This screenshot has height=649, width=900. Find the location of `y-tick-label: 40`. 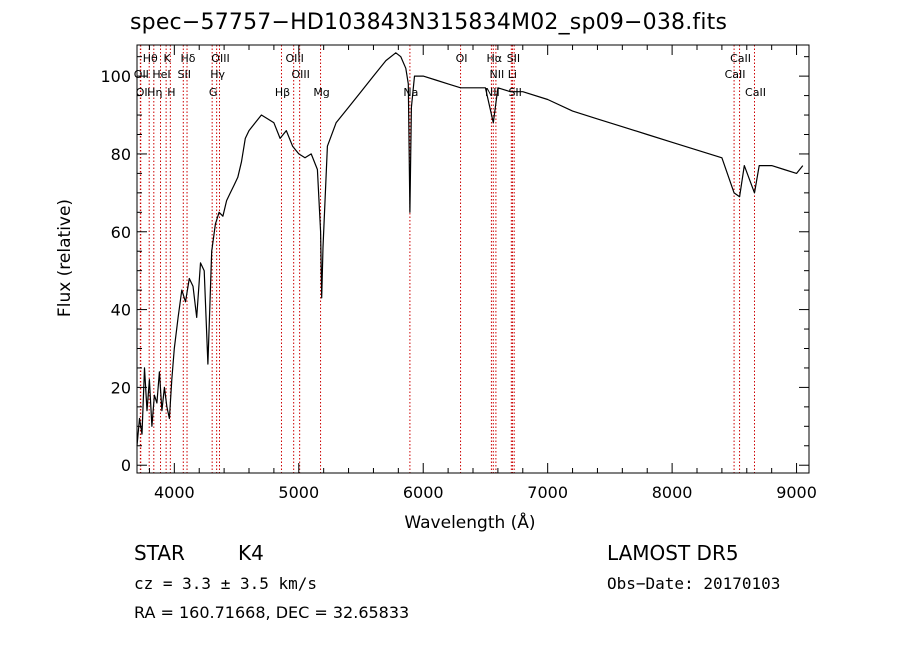

y-tick-label: 40 is located at coordinates (121, 310).